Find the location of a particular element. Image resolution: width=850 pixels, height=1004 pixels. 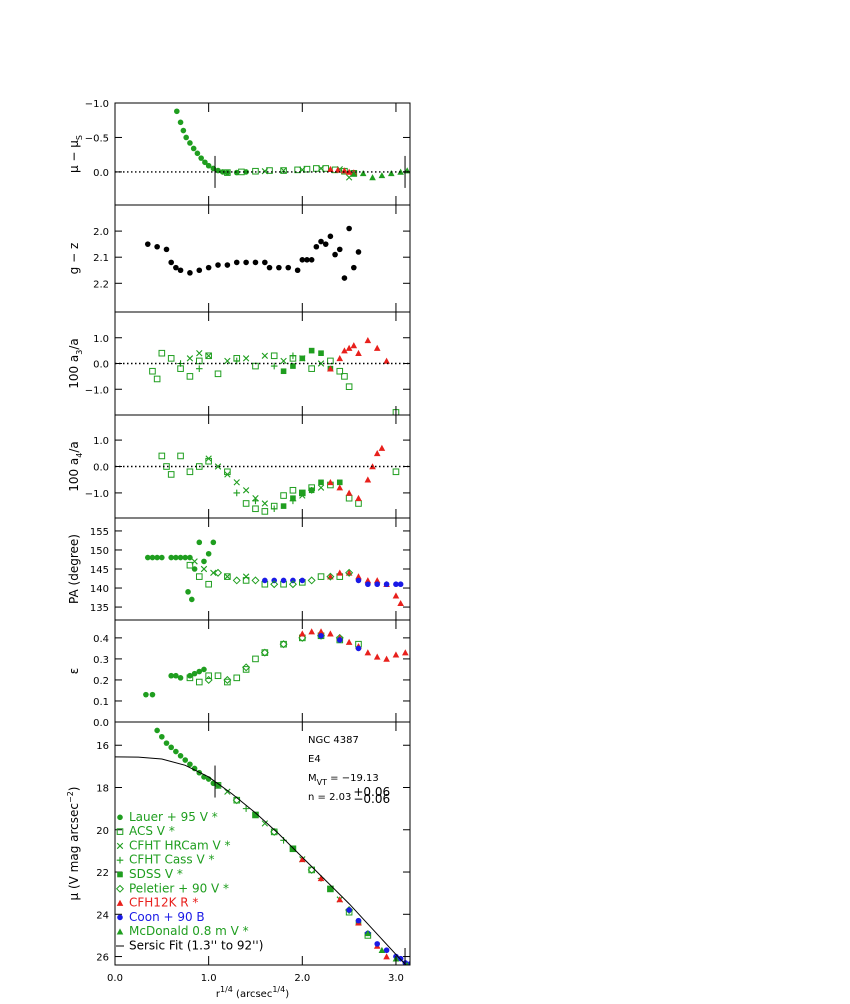

label-part: VT is located at coordinates (322, 782).